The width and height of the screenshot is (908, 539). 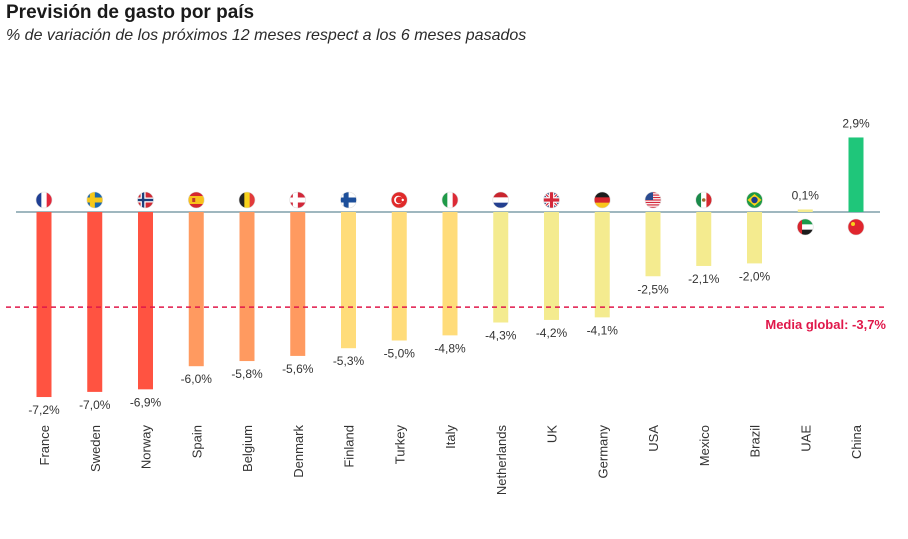 I want to click on category-label: Netherlands, so click(x=501, y=460).